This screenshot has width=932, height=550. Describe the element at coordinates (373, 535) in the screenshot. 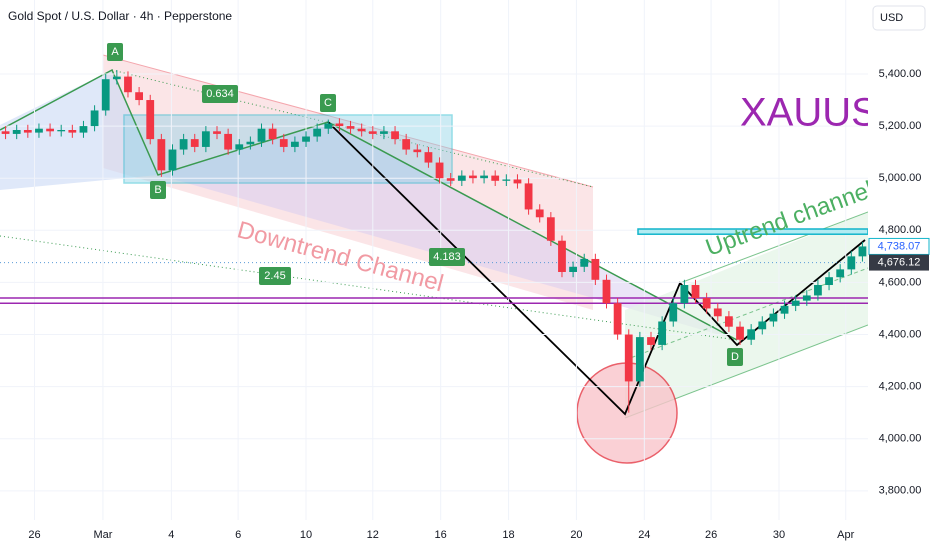

I see `x-tick-label: 12` at that location.